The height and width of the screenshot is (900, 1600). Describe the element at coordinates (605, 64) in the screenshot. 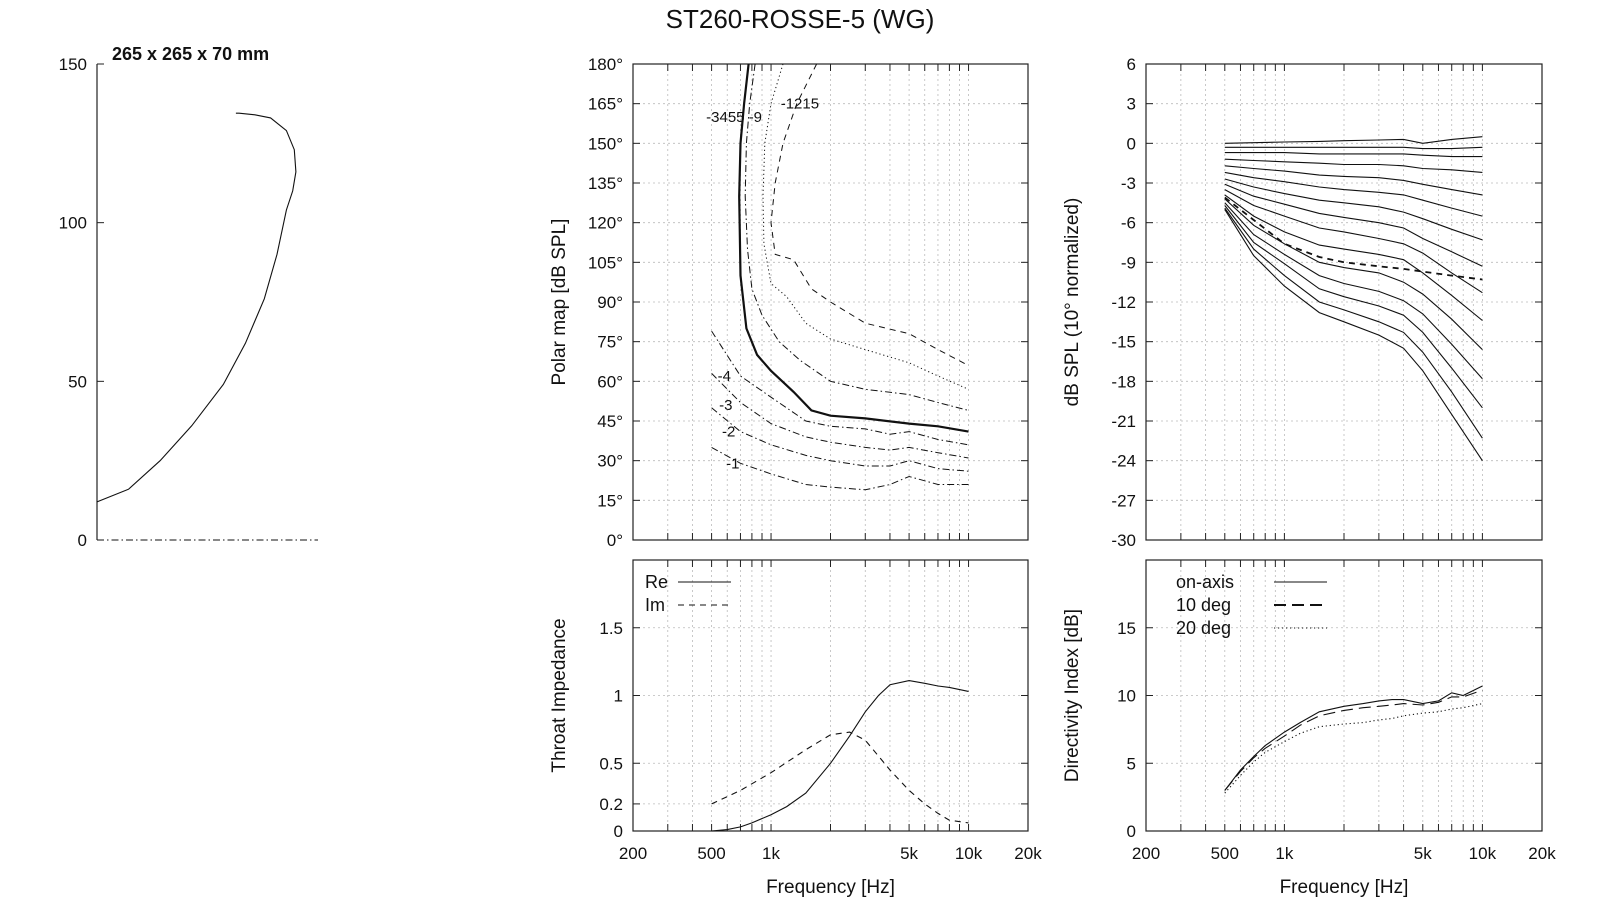

I see `y-tick-label: 180°` at that location.